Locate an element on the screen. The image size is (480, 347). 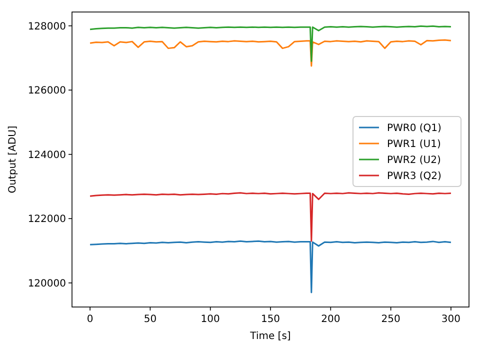
y-tick-label: 126000 is located at coordinates (47, 91).